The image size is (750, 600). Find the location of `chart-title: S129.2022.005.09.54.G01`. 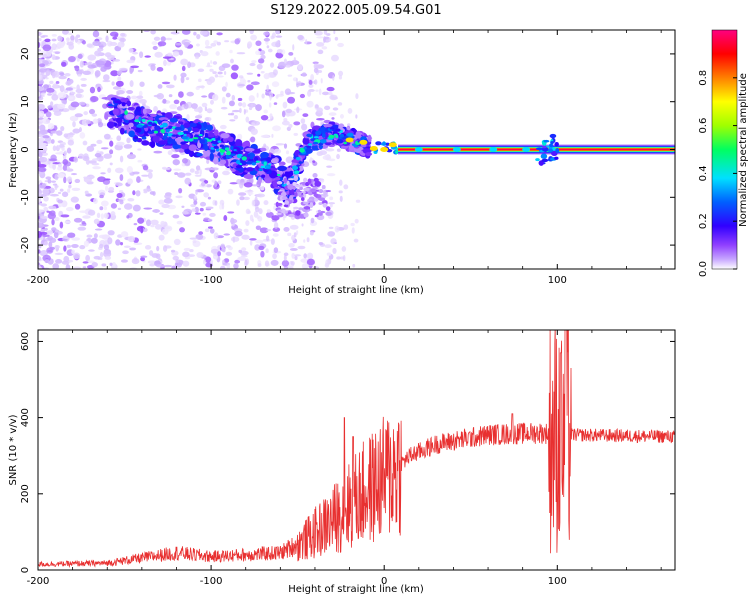

chart-title: S129.2022.005.09.54.G01 is located at coordinates (355, 10).